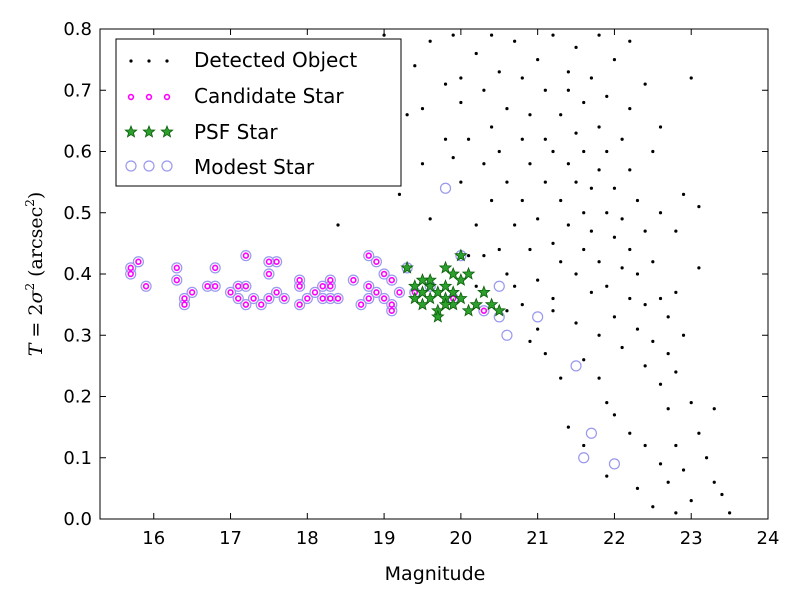 This screenshot has width=800, height=600. Describe the element at coordinates (149, 166) in the screenshot. I see `legend-marker-modest` at that location.